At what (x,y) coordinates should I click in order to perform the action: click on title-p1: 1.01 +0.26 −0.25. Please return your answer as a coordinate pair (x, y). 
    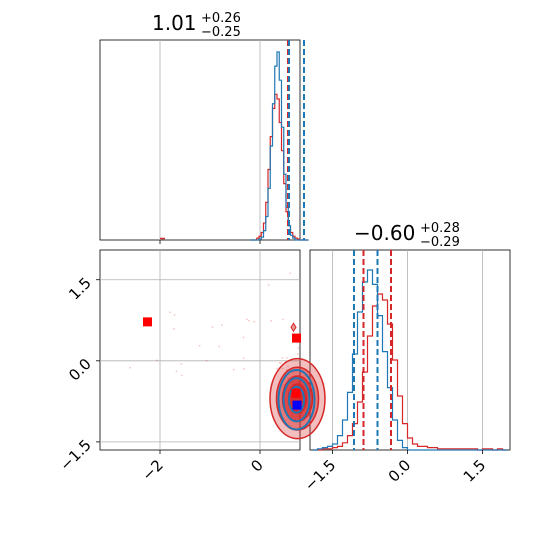
    Looking at the image, I should click on (196, 25).